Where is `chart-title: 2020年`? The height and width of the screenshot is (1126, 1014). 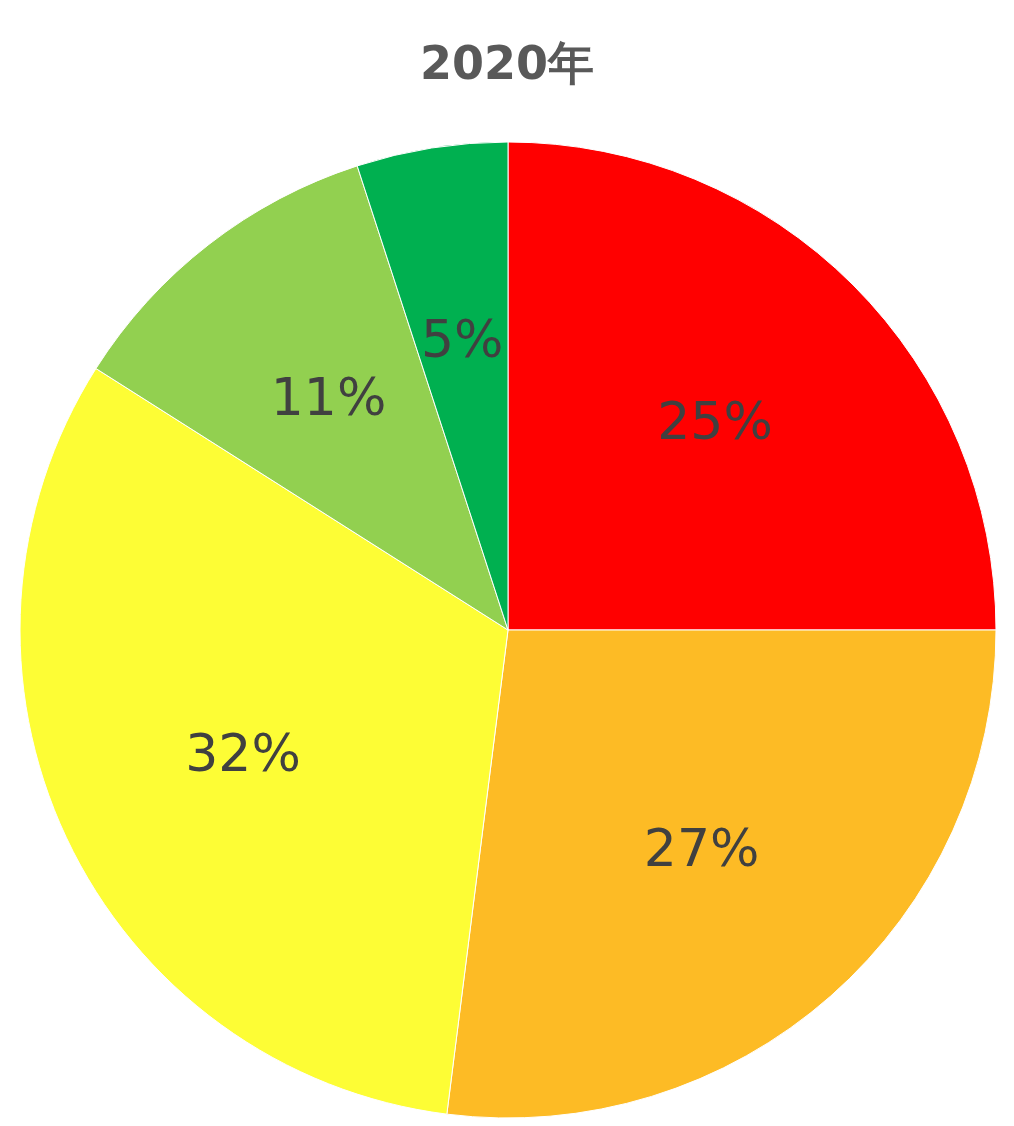 chart-title: 2020年 is located at coordinates (507, 63).